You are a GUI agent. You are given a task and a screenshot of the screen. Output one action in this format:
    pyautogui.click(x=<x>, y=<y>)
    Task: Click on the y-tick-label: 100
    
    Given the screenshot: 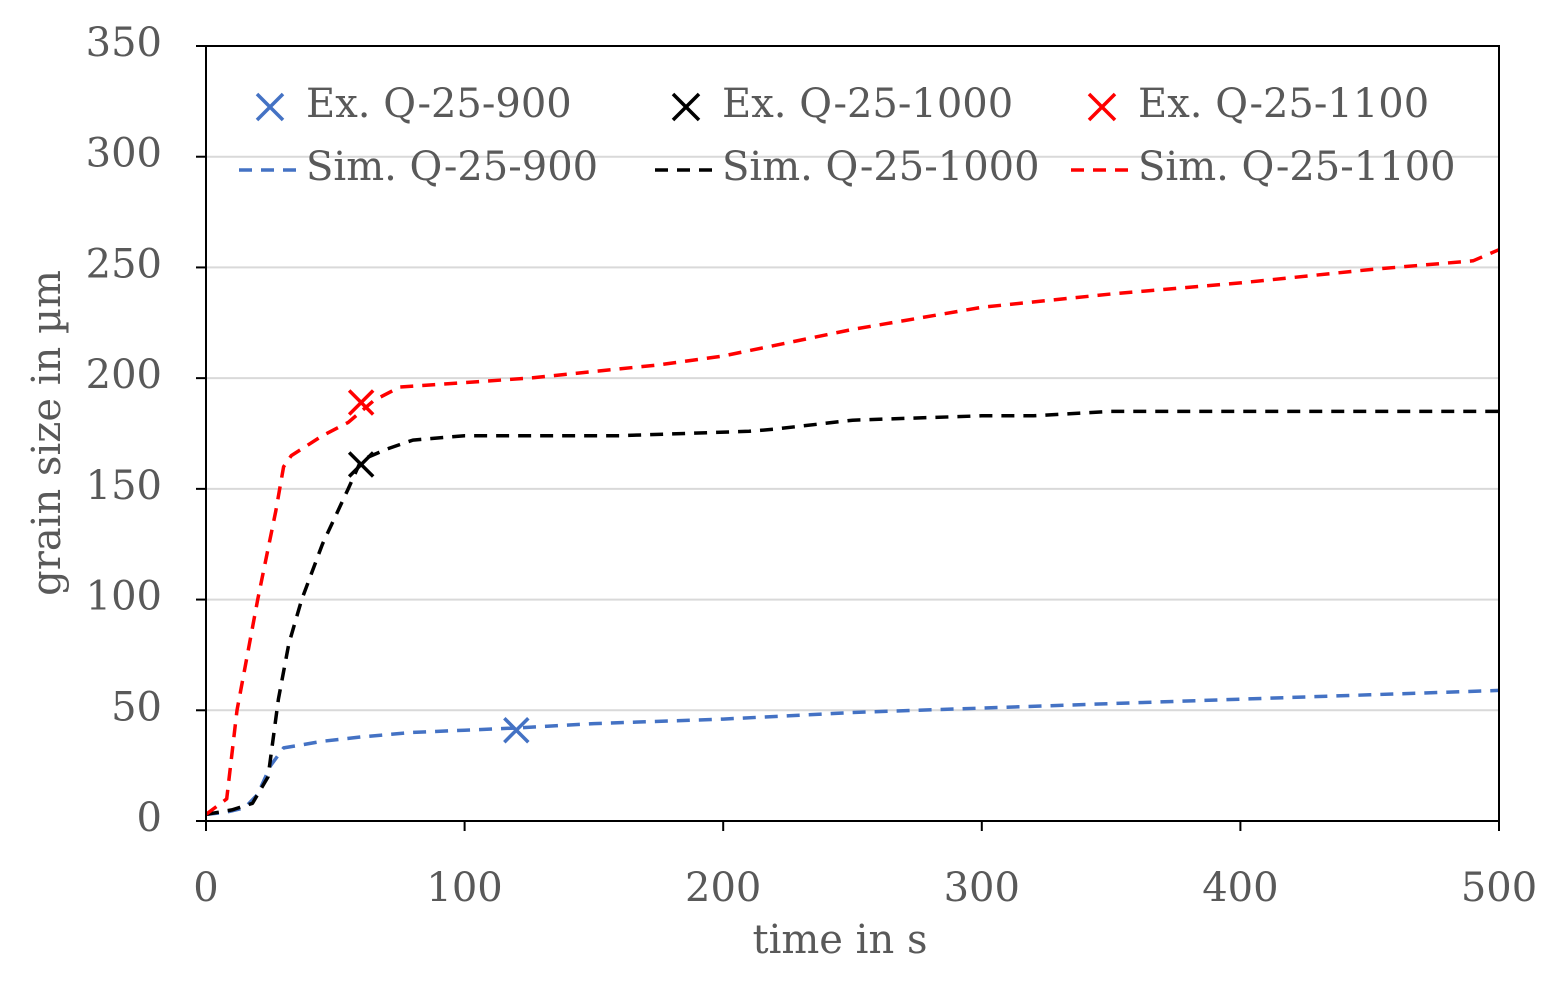 What is the action you would take?
    pyautogui.click(x=124, y=597)
    